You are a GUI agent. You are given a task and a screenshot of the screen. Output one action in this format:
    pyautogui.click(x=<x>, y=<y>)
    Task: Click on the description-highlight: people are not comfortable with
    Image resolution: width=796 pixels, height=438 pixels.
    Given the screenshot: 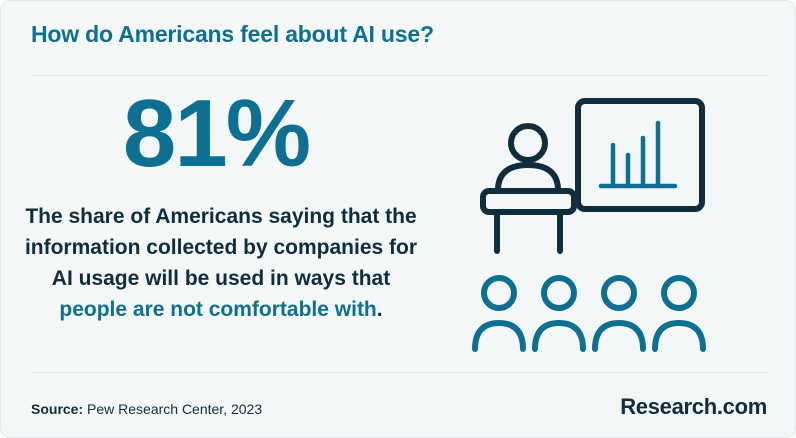 What is the action you would take?
    pyautogui.click(x=218, y=309)
    